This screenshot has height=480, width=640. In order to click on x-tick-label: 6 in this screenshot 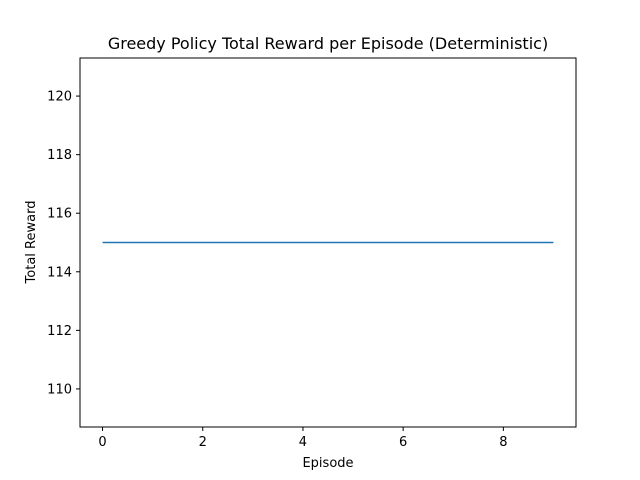, I will do `click(403, 442)`.